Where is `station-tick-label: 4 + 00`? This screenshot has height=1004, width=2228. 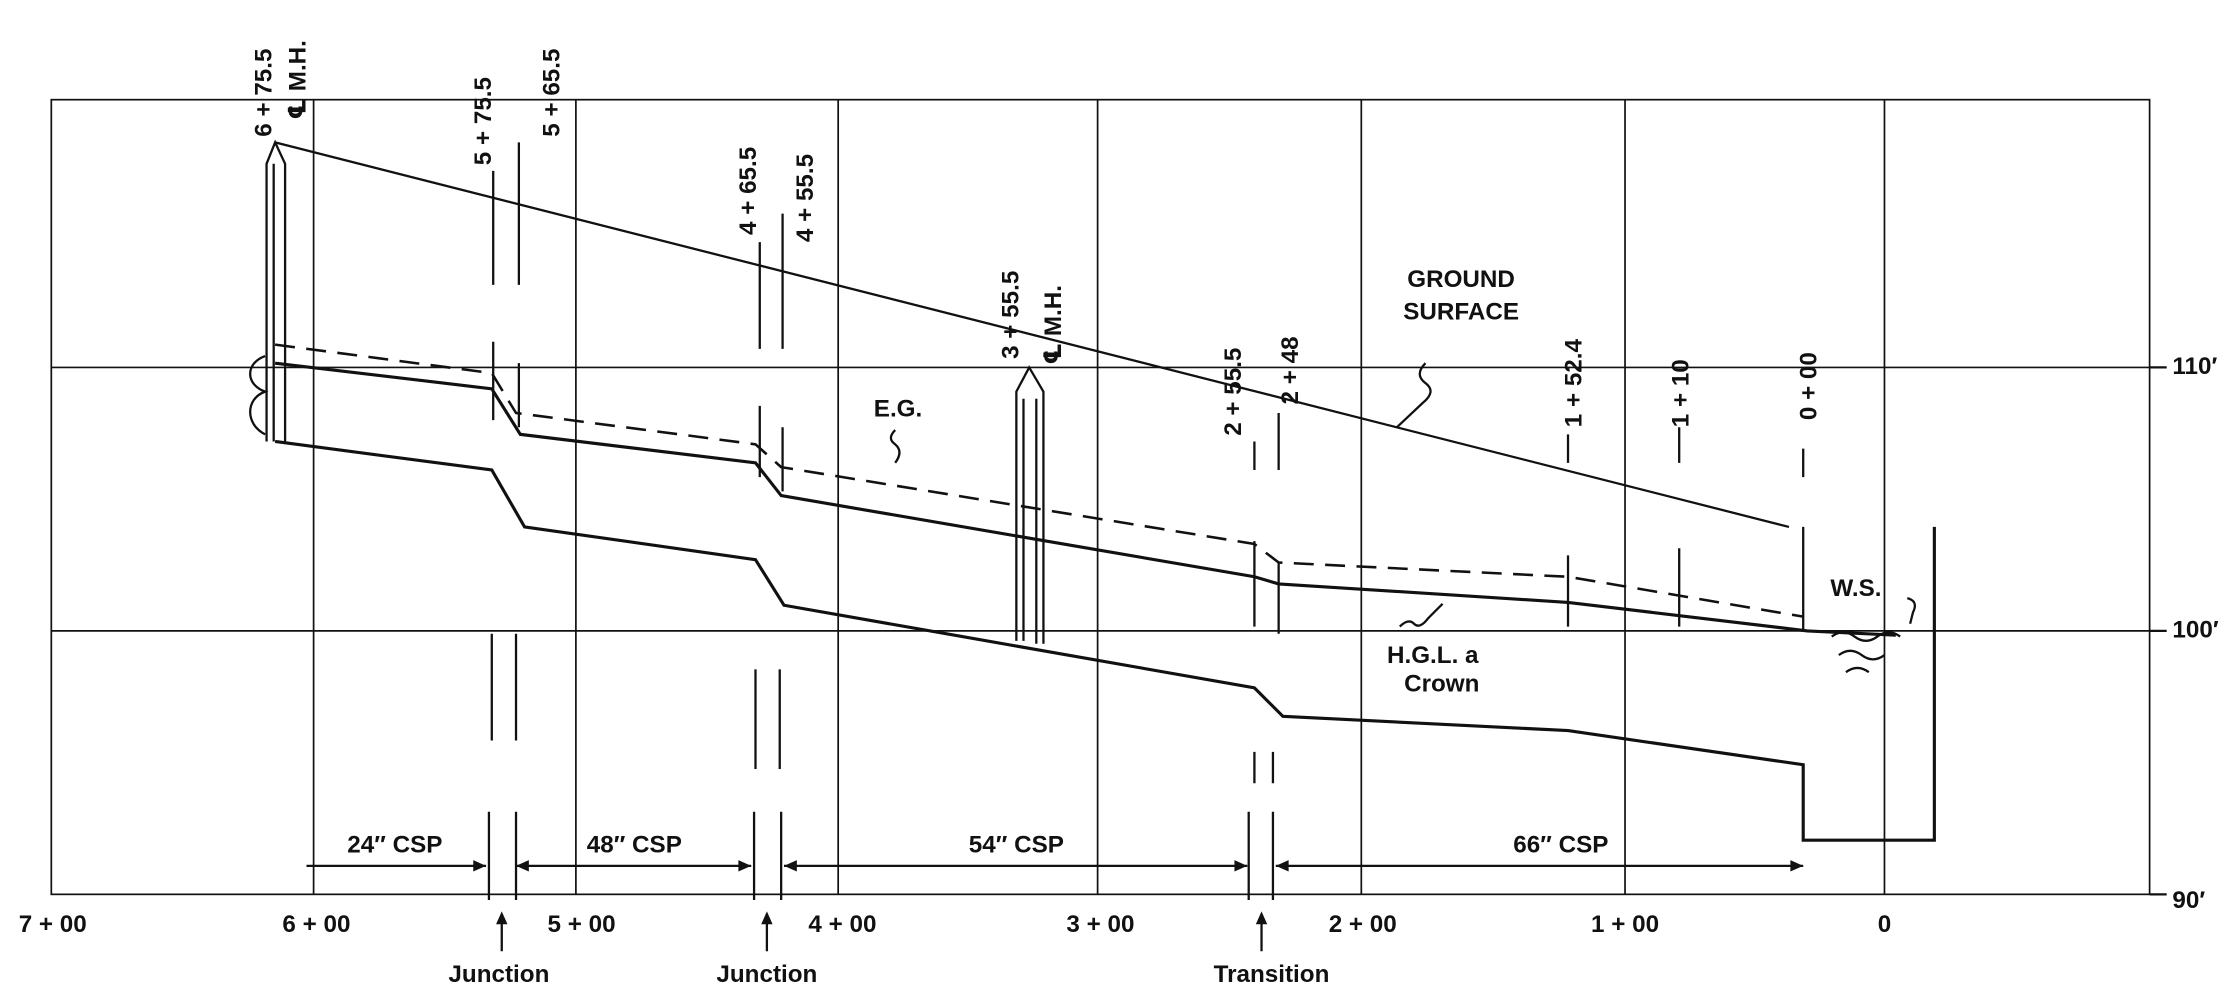 station-tick-label: 4 + 00 is located at coordinates (842, 924).